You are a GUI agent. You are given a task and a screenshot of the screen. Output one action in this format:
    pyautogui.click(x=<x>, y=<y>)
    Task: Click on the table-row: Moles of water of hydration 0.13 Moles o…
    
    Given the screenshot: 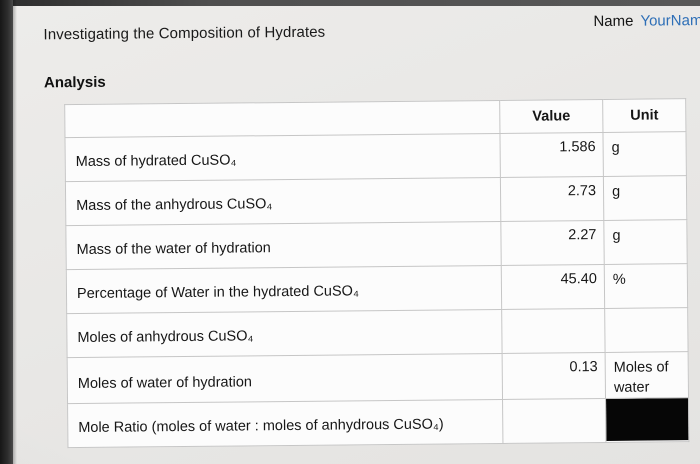 What is the action you would take?
    pyautogui.click(x=378, y=377)
    